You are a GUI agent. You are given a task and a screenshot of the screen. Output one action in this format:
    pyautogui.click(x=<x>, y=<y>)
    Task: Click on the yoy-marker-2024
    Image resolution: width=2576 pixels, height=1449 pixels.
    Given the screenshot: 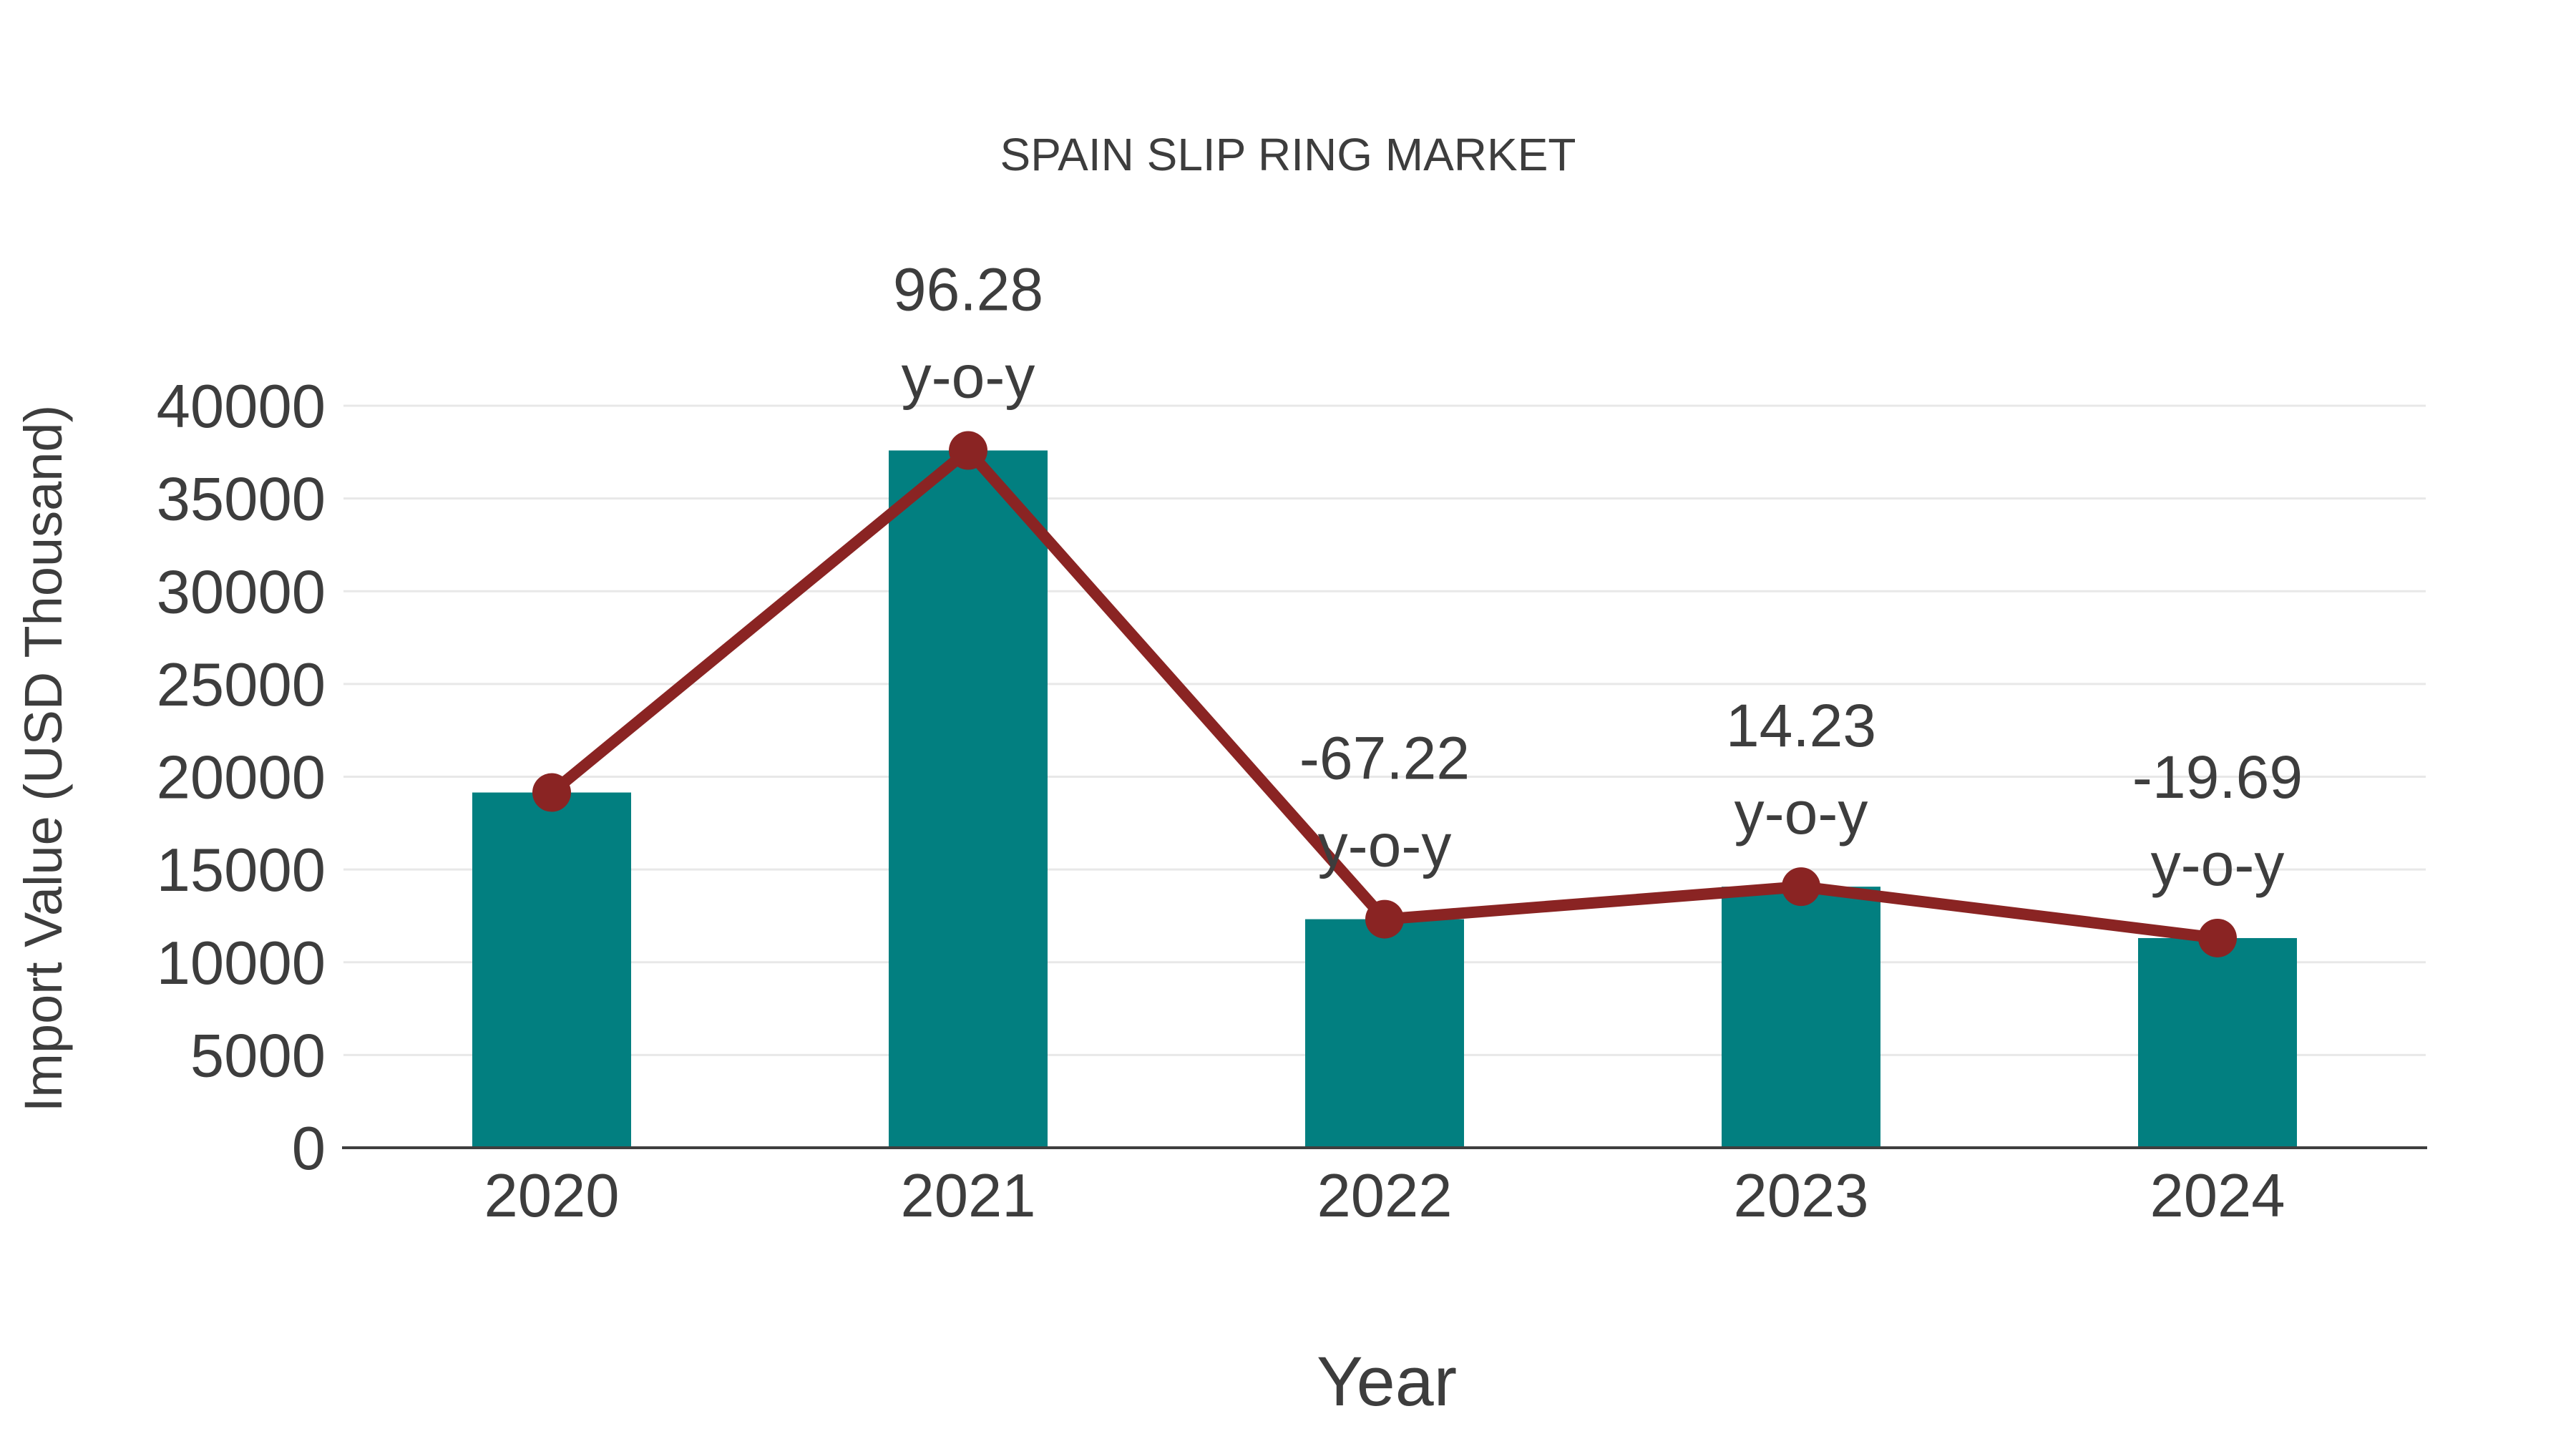 What is the action you would take?
    pyautogui.click(x=2217, y=937)
    